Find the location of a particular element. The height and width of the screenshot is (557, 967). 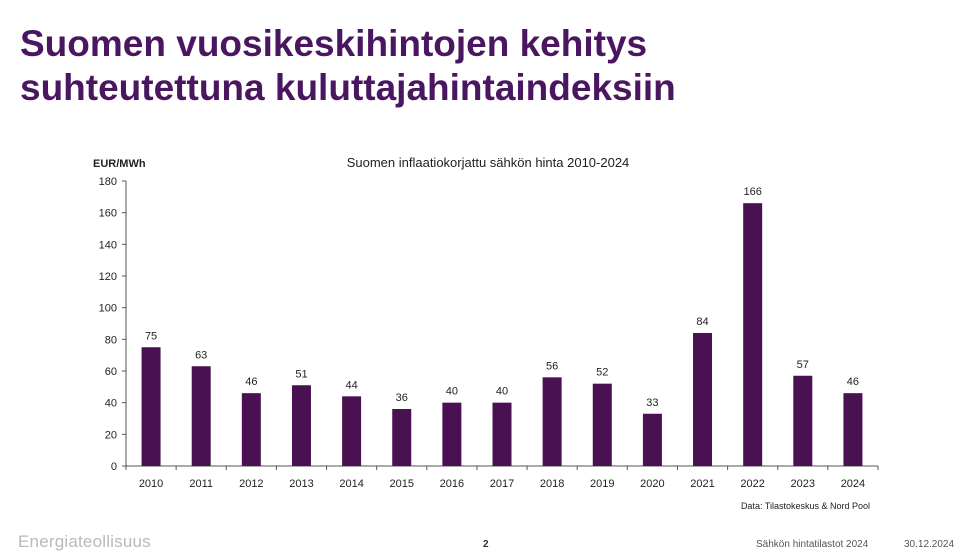

x-tick-label-2012: 2012 is located at coordinates (251, 484).